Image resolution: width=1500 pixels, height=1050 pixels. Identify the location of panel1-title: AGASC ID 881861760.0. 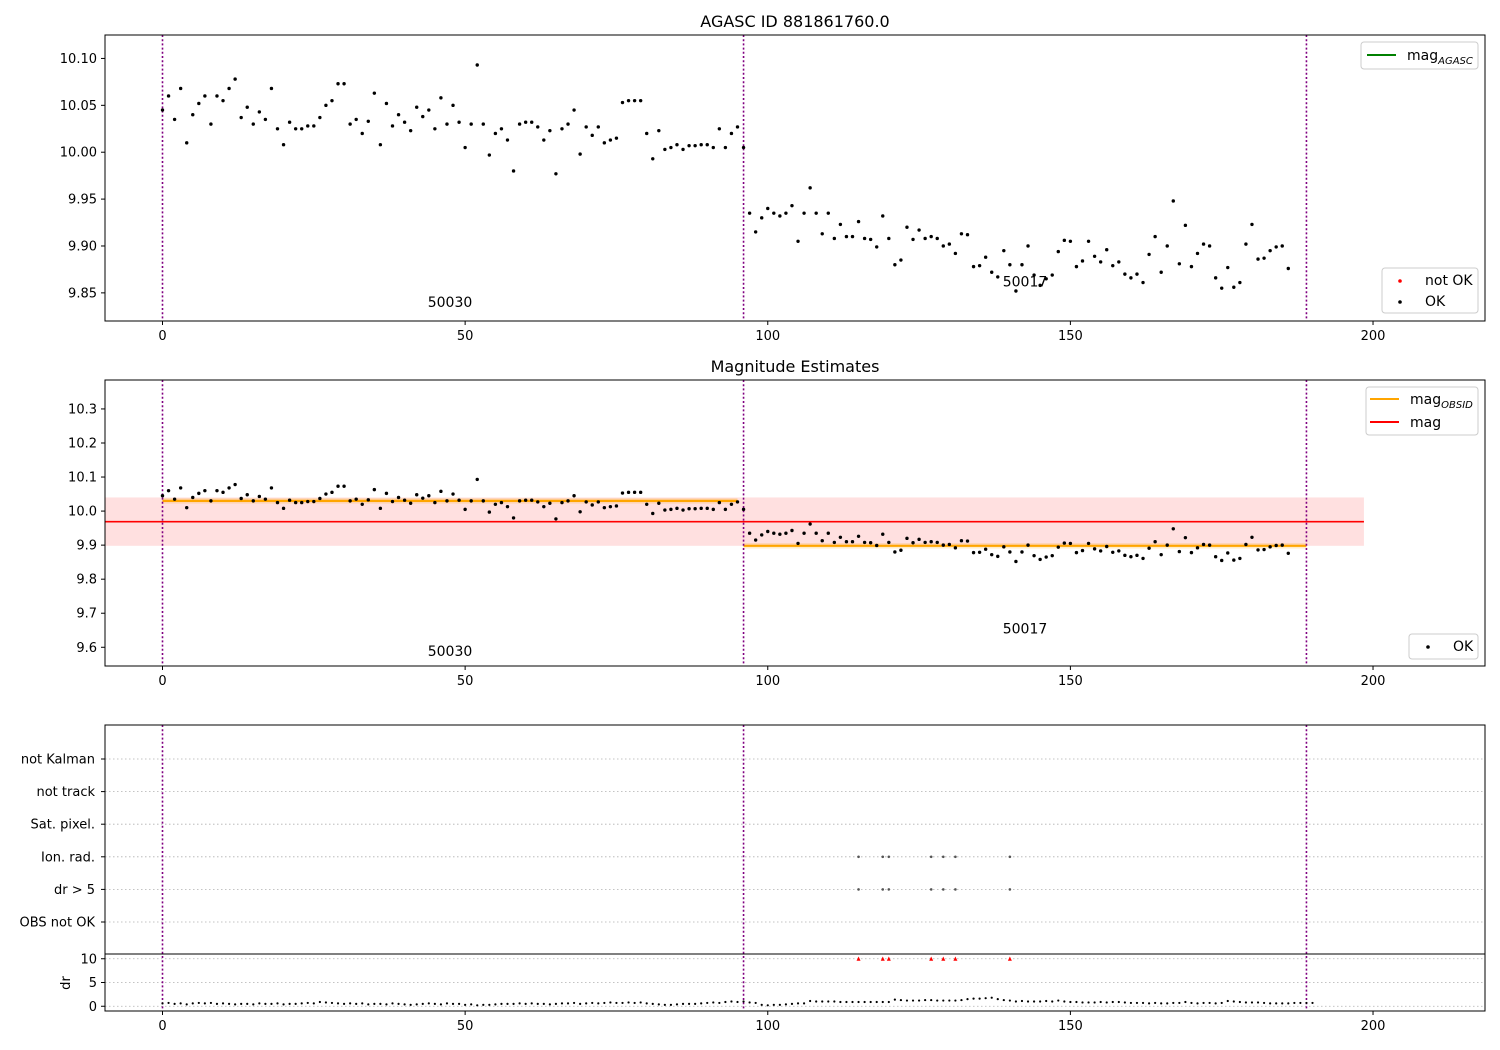
(794, 21).